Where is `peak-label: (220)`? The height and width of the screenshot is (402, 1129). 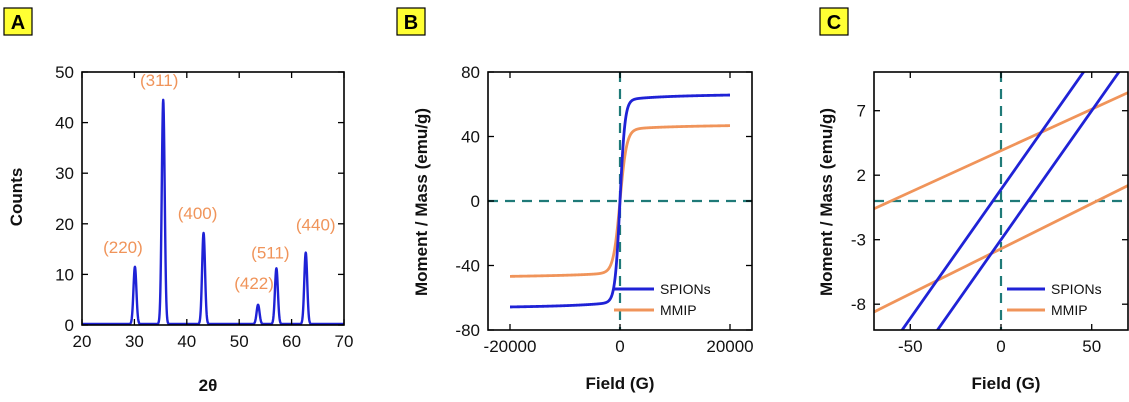
peak-label: (220) is located at coordinates (123, 247).